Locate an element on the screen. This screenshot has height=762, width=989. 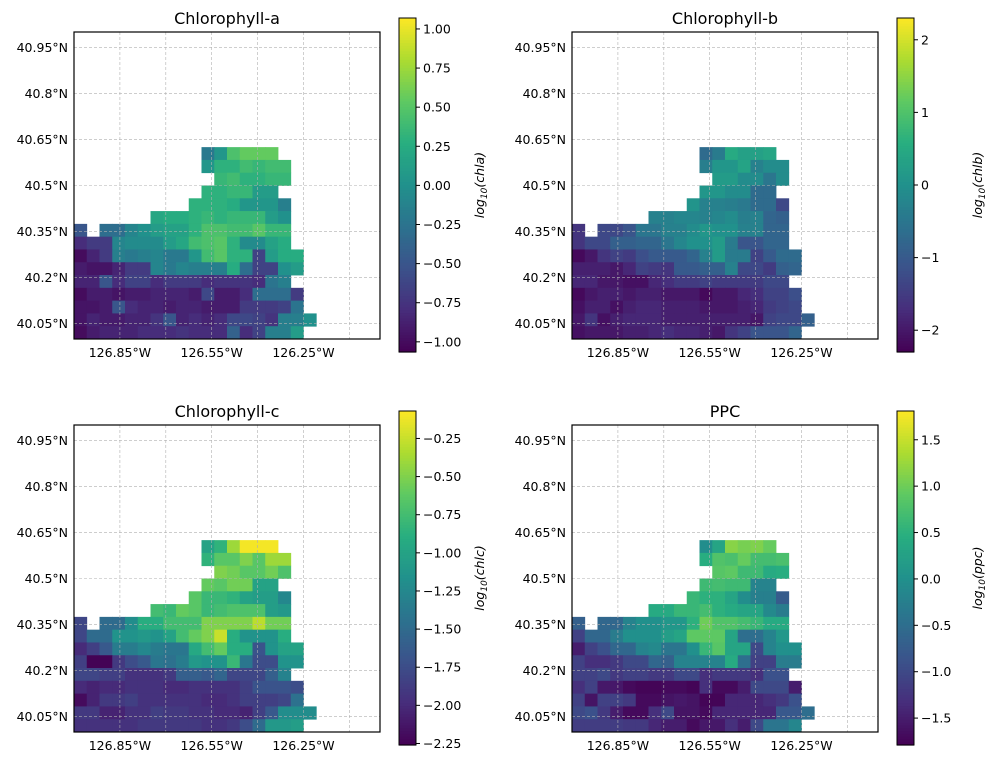
colorbar-tick-label: −2.25 is located at coordinates (442, 743).